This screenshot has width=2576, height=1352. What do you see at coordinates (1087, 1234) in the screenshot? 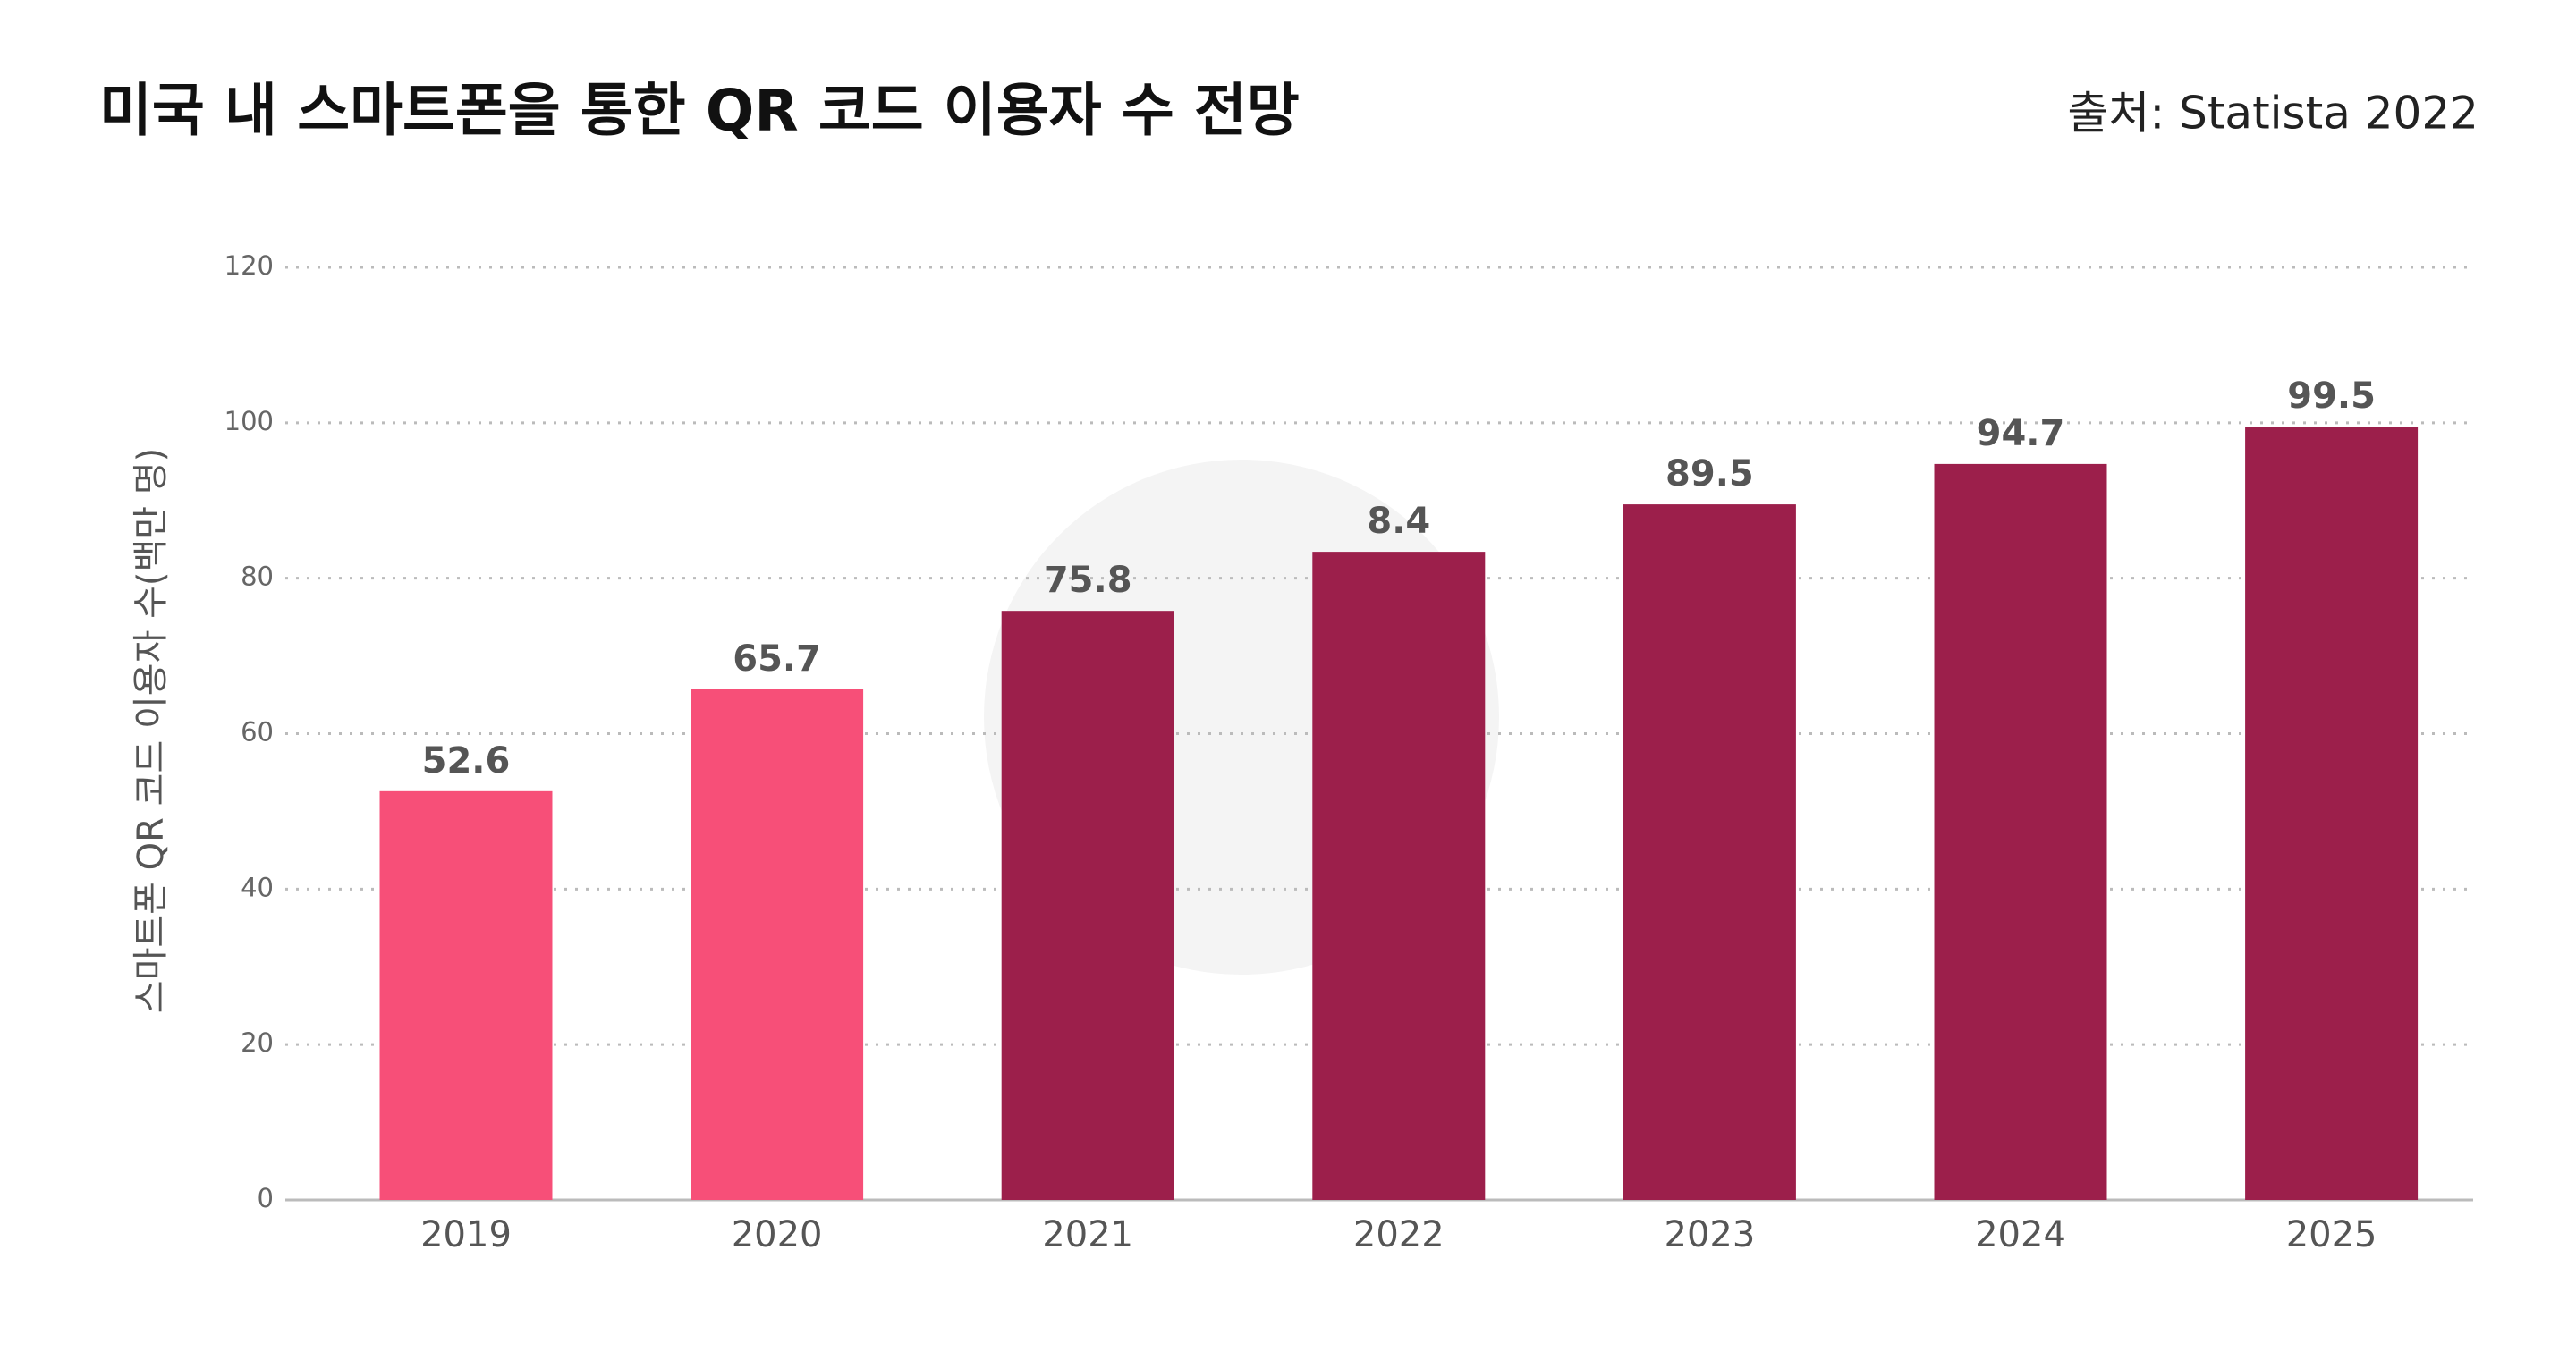
I see `x-tick-label: 2021` at bounding box center [1087, 1234].